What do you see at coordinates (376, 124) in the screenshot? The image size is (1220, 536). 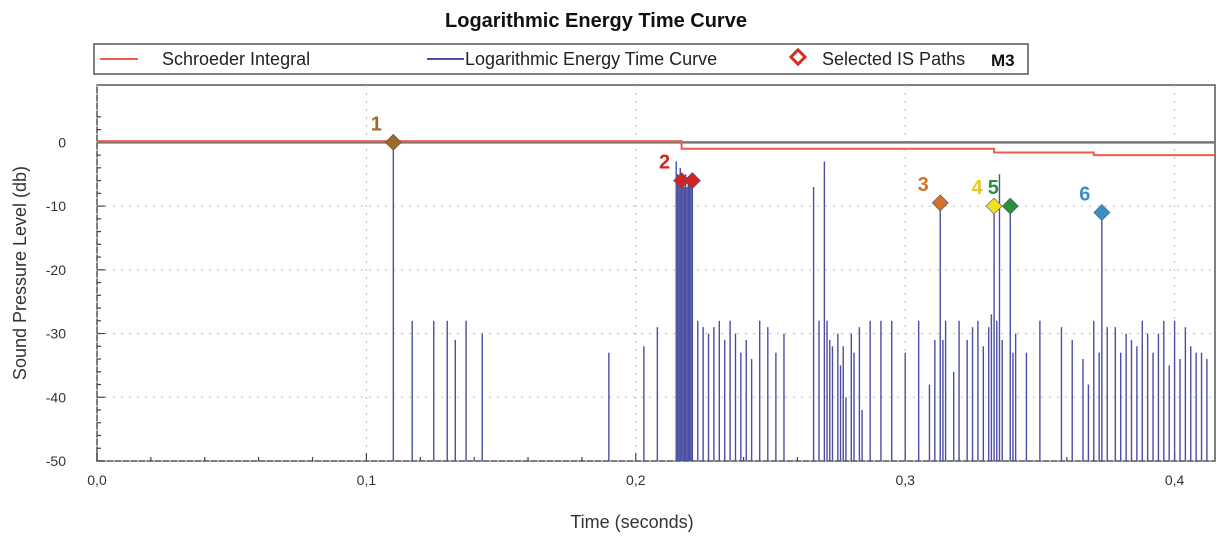 I see `is-path-label: 1` at bounding box center [376, 124].